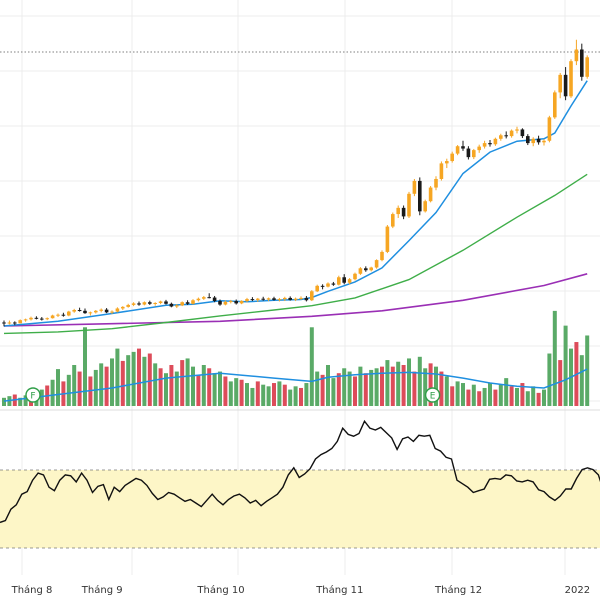 This screenshot has width=600, height=600. I want to click on rsi-band, so click(300, 509).